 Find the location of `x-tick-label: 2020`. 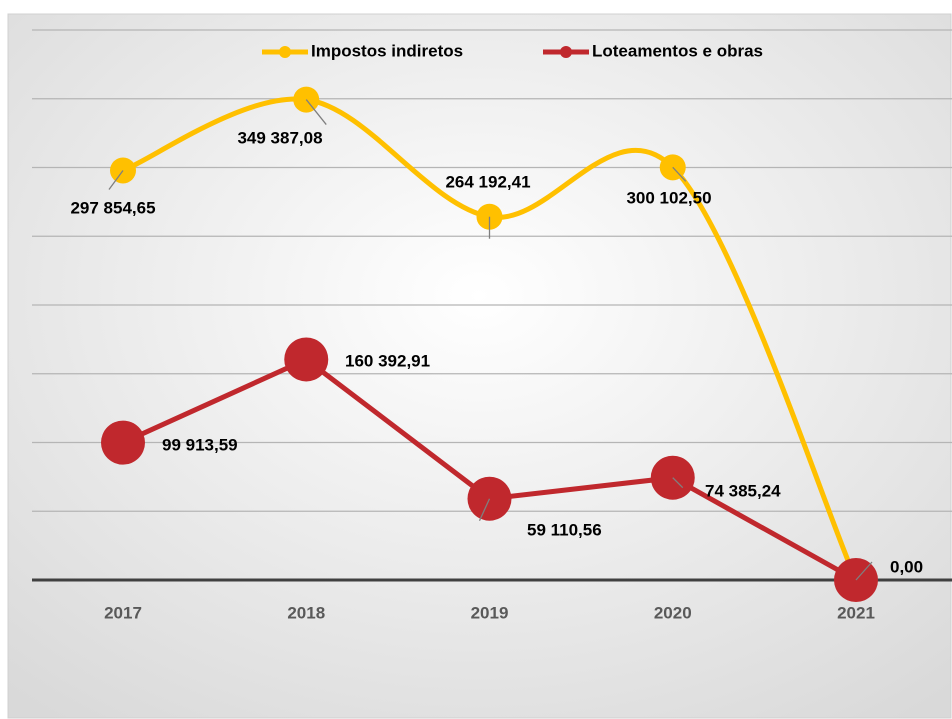

x-tick-label: 2020 is located at coordinates (673, 612).